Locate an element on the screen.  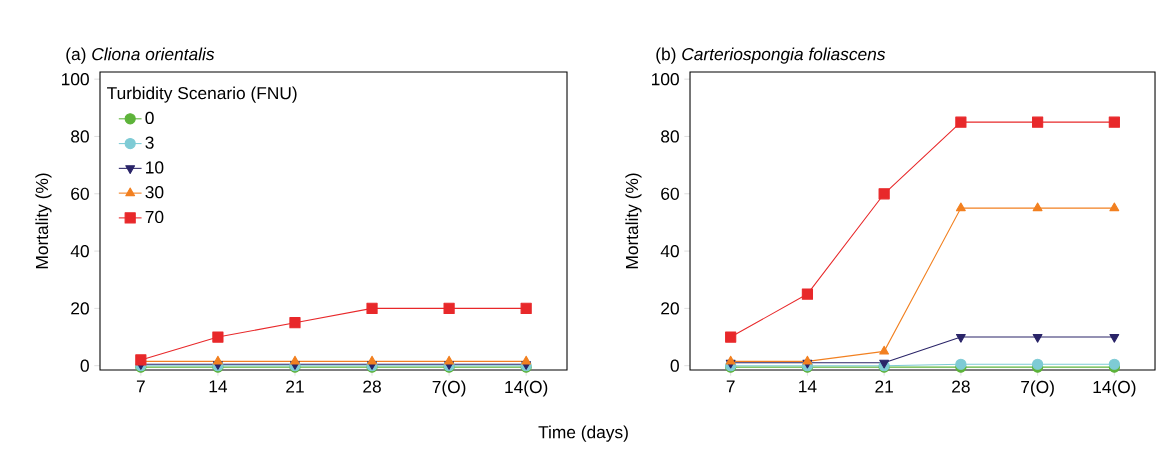
x-axis-title: Time (days) is located at coordinates (583, 433).